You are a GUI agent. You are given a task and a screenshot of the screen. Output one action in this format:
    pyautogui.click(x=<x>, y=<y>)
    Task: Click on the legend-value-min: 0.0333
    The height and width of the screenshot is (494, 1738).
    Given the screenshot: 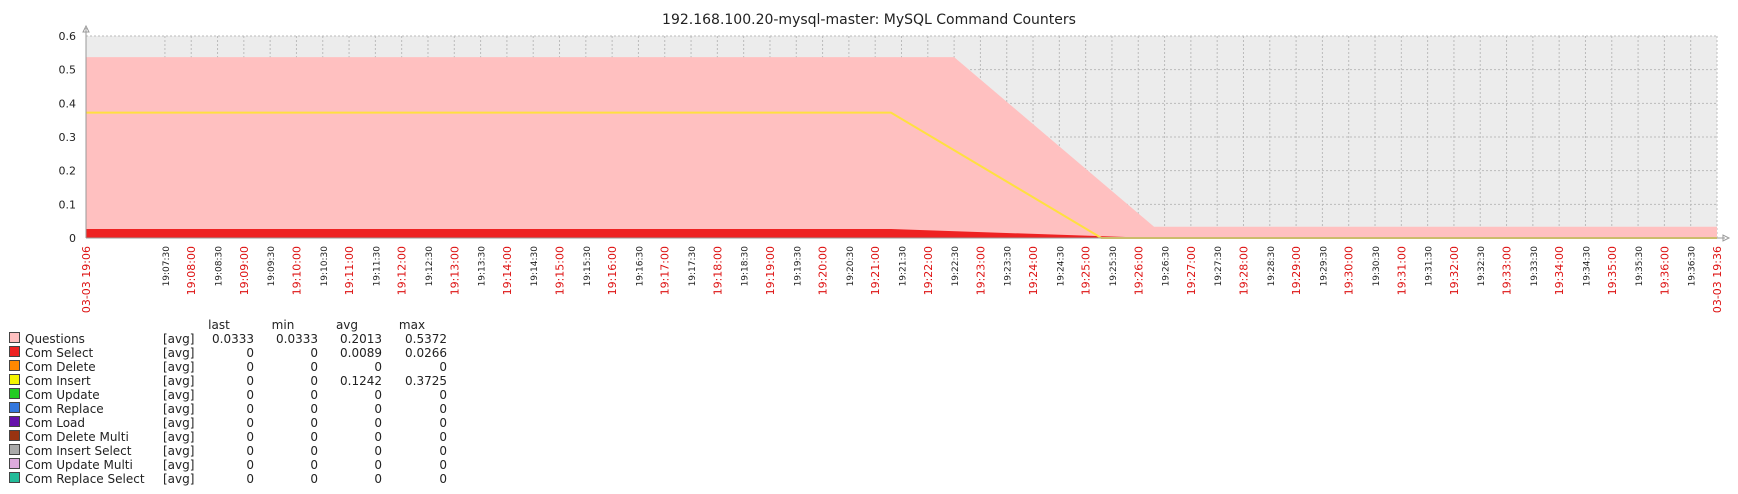 What is the action you would take?
    pyautogui.click(x=297, y=339)
    